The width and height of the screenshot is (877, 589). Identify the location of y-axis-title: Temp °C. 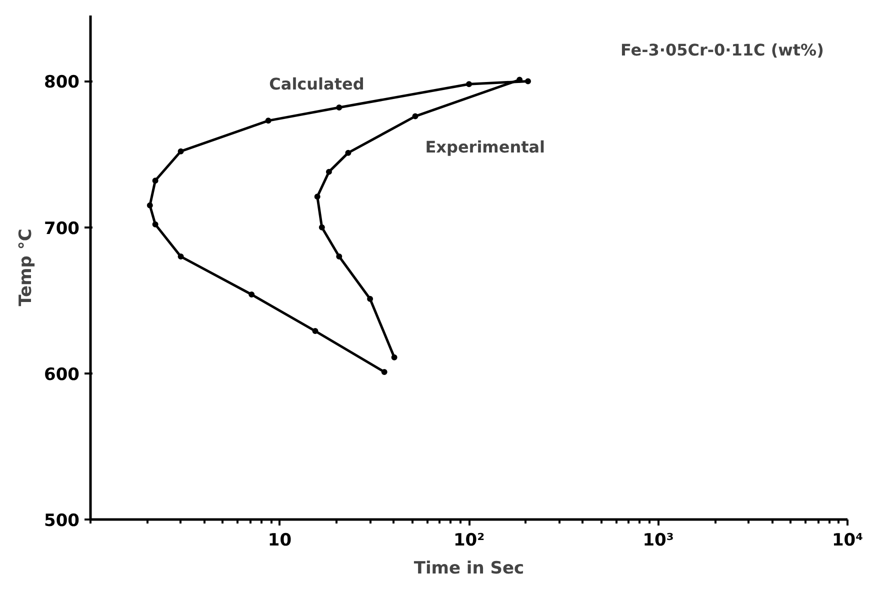
(26, 267).